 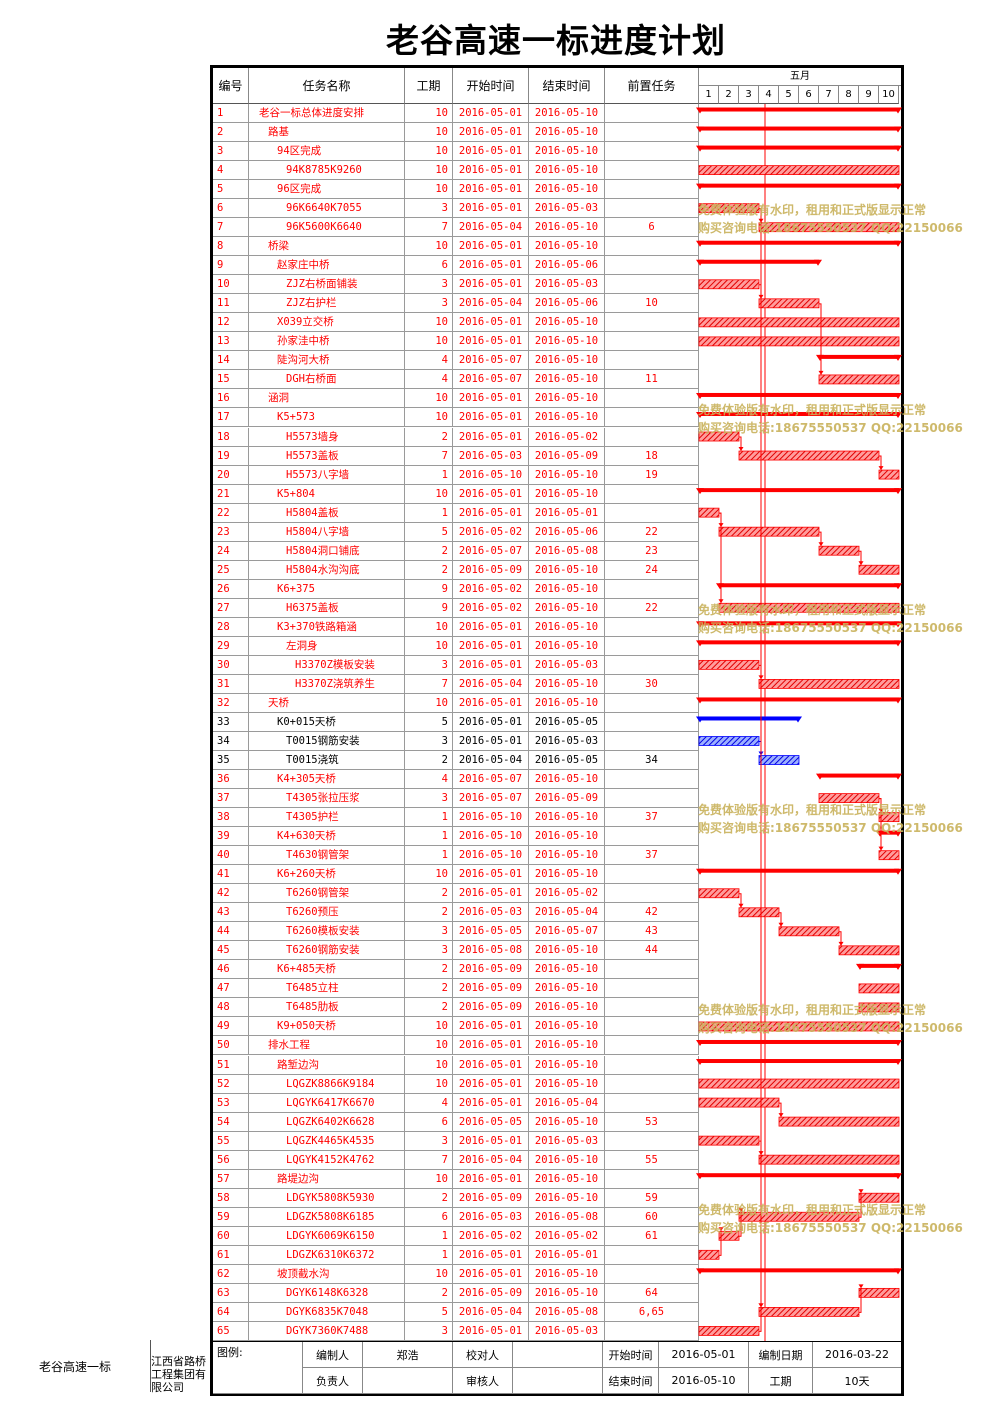 What do you see at coordinates (327, 550) in the screenshot?
I see `task-name: H5804洞口铺底` at bounding box center [327, 550].